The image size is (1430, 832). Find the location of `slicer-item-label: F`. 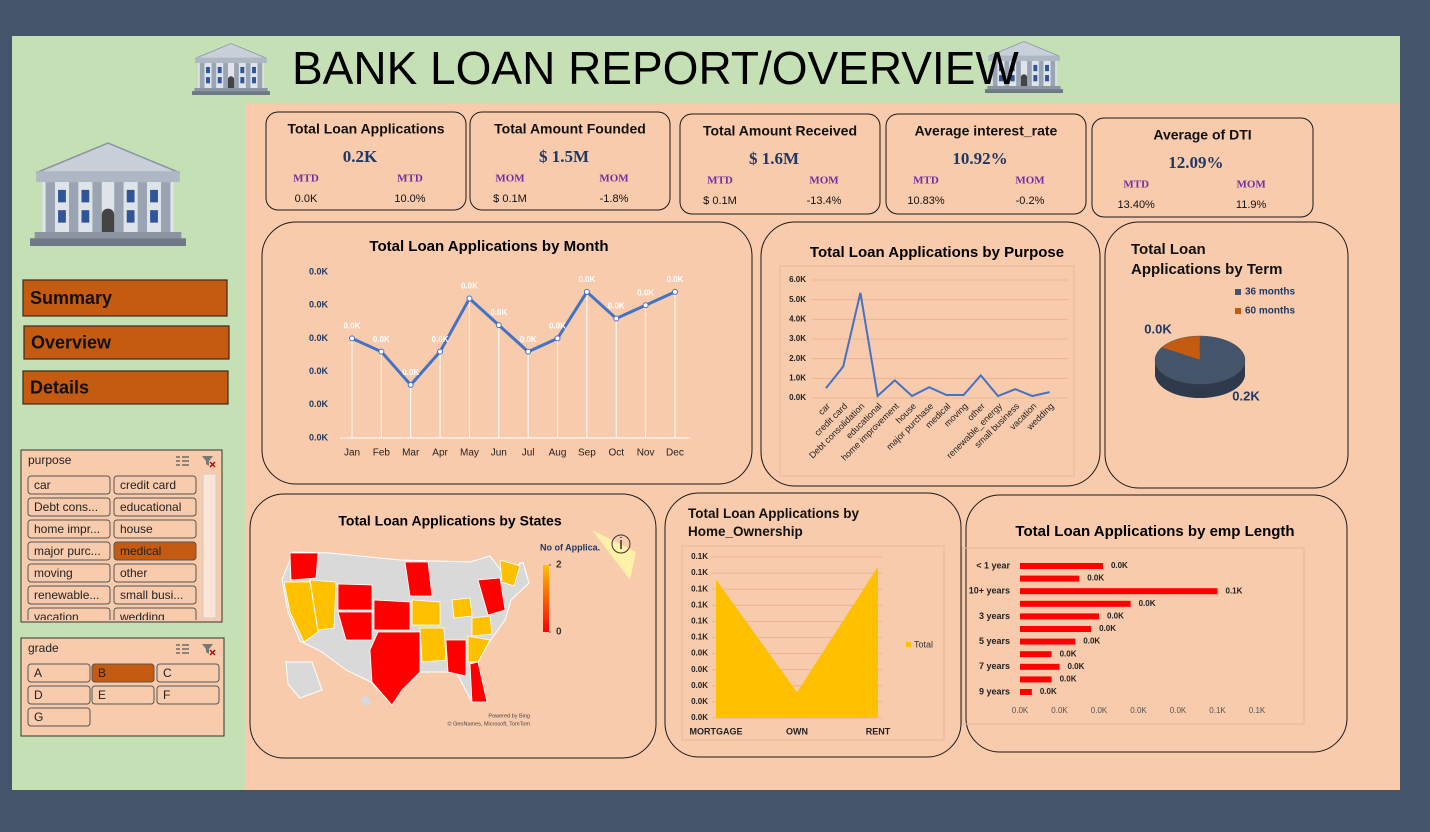

slicer-item-label: F is located at coordinates (166, 695).